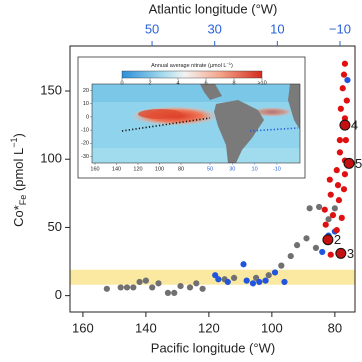 This screenshot has height=362, width=362. What do you see at coordinates (337, 239) in the screenshot?
I see `point-label: 2` at bounding box center [337, 239].